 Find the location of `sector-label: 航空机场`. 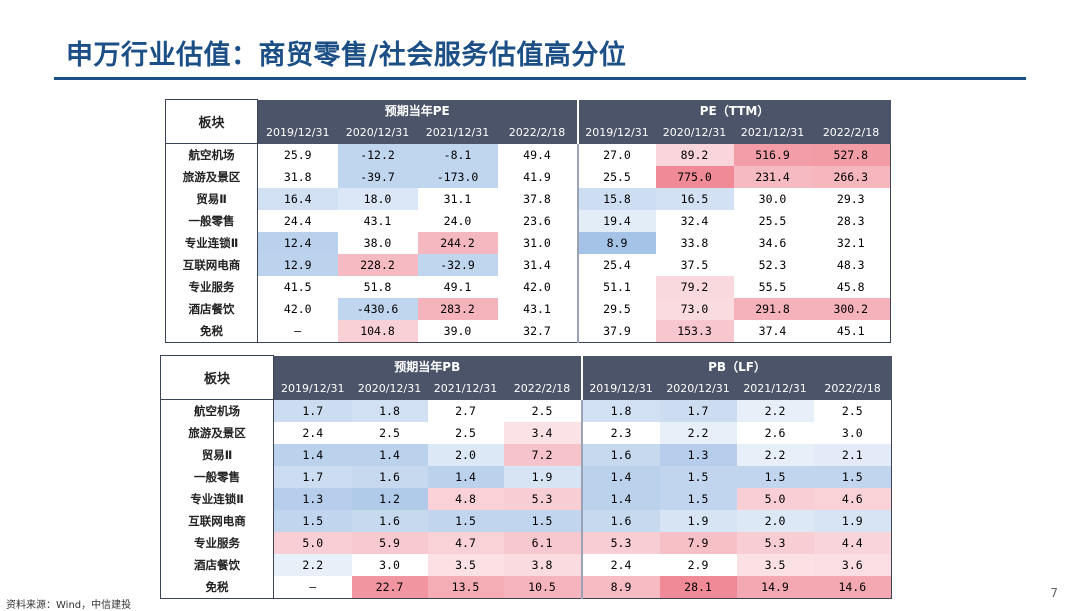

sector-label: 航空机场 is located at coordinates (211, 154).